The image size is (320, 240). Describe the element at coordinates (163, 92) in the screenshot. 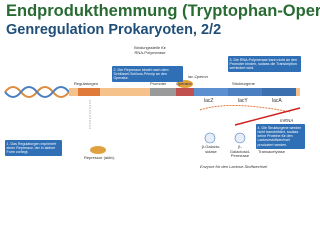

I see `promoter-box` at that location.